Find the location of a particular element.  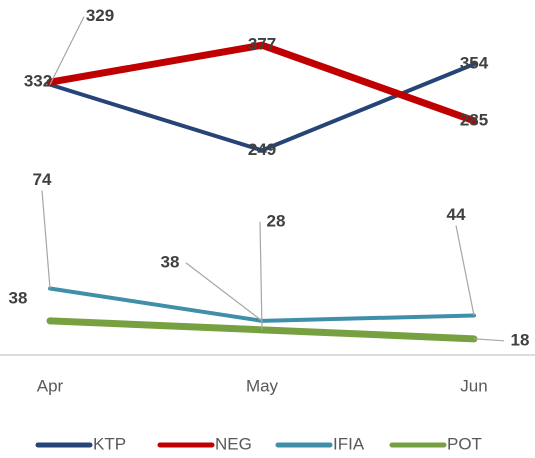

x-tick-label: May is located at coordinates (262, 385).